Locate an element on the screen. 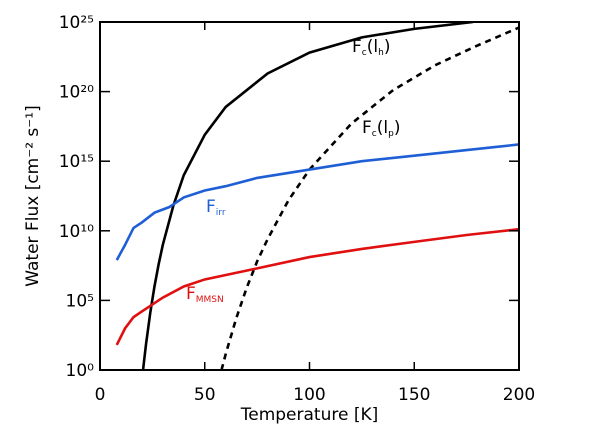  series-label-part: p is located at coordinates (391, 134).